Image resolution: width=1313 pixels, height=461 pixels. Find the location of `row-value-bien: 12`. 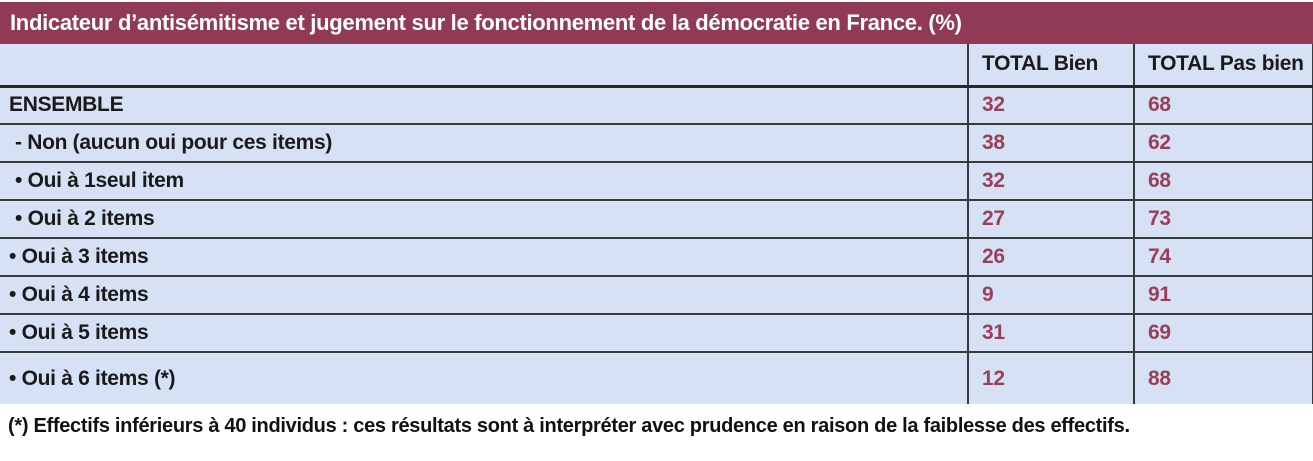

row-value-bien: 12 is located at coordinates (1050, 377).